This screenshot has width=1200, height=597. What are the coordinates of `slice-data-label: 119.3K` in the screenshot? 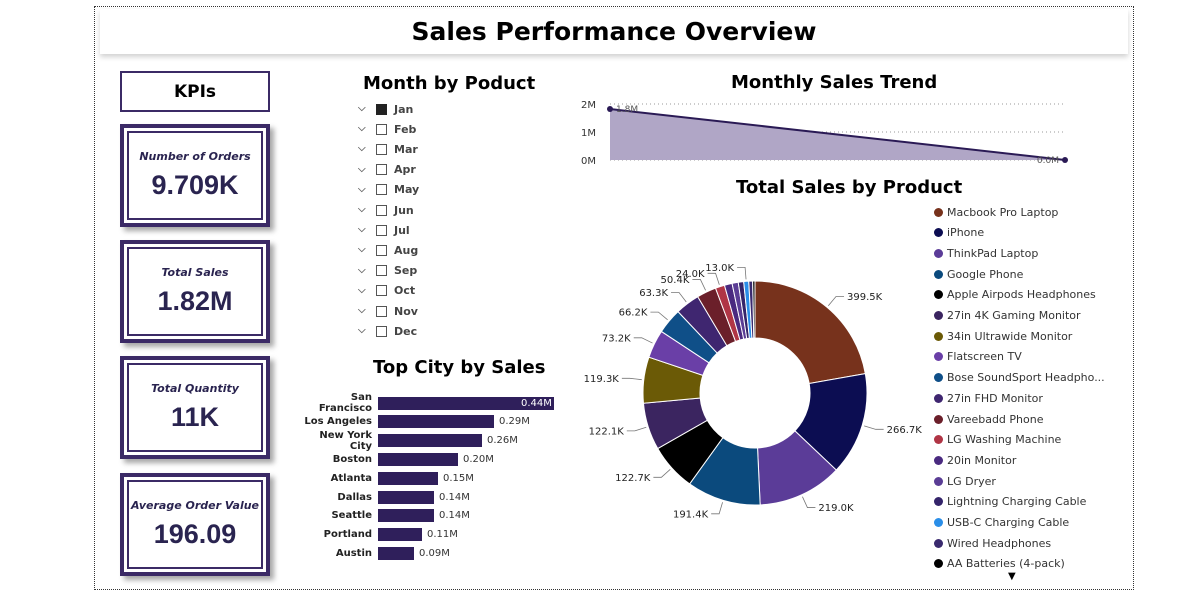 It's located at (602, 379).